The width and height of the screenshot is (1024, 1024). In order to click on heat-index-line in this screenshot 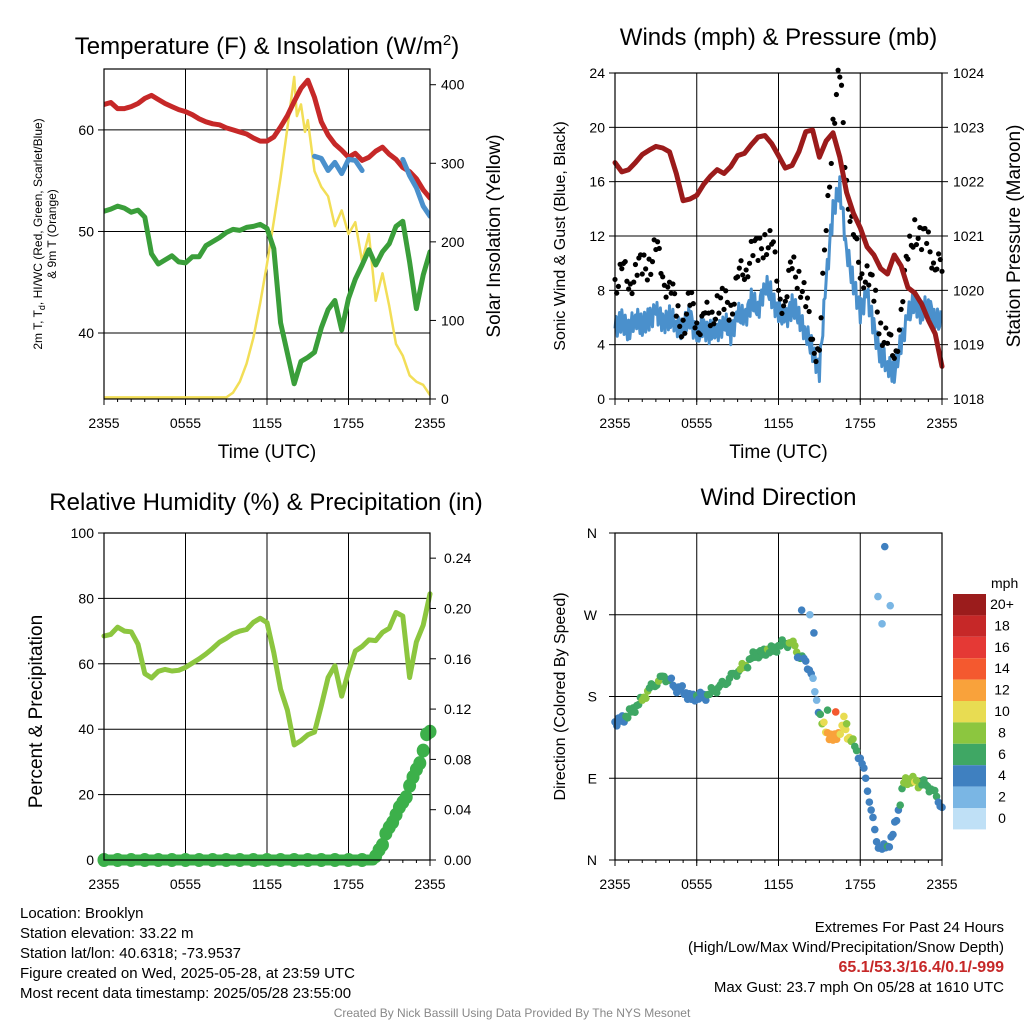, I will do `click(371, 186)`.